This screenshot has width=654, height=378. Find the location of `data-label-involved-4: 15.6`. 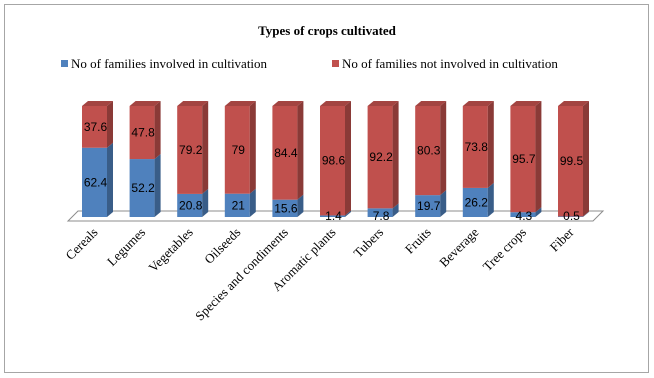

data-label-involved-4: 15.6 is located at coordinates (286, 208).